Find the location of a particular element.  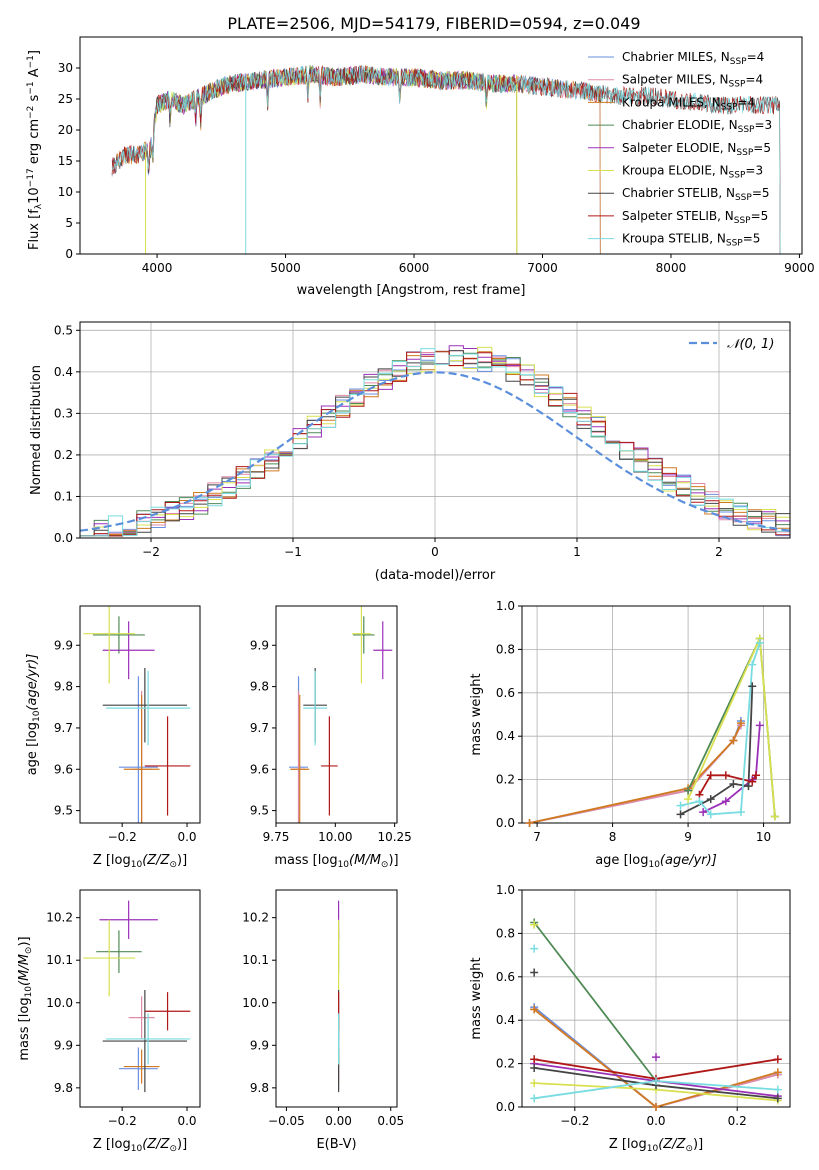

mass_vs_Z-panel: −0.2 0.0 9.8 9.9 10.0 10.1 10.2 is located at coordinates (123, 1008).